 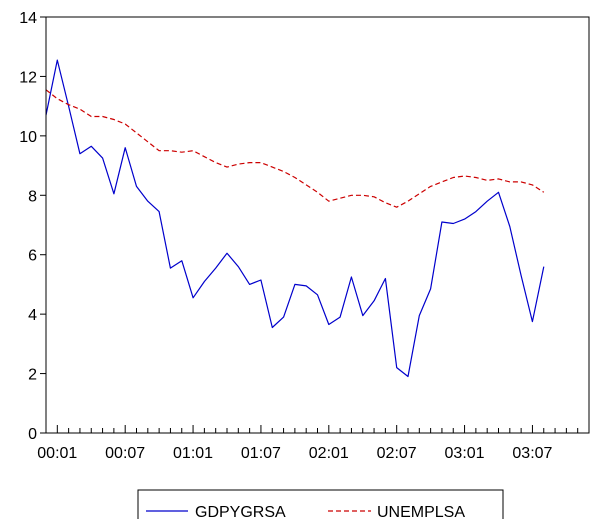 I want to click on y-tick-label: 10, so click(x=28, y=137).